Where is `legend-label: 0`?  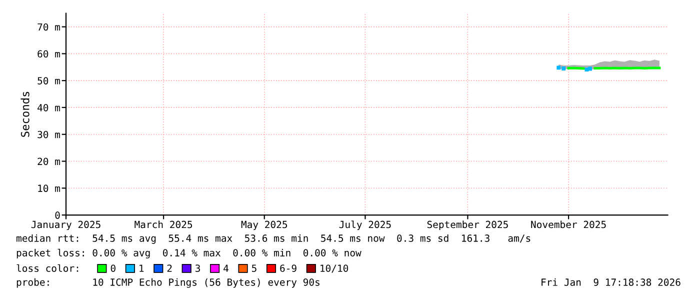
legend-label: 0 is located at coordinates (113, 268).